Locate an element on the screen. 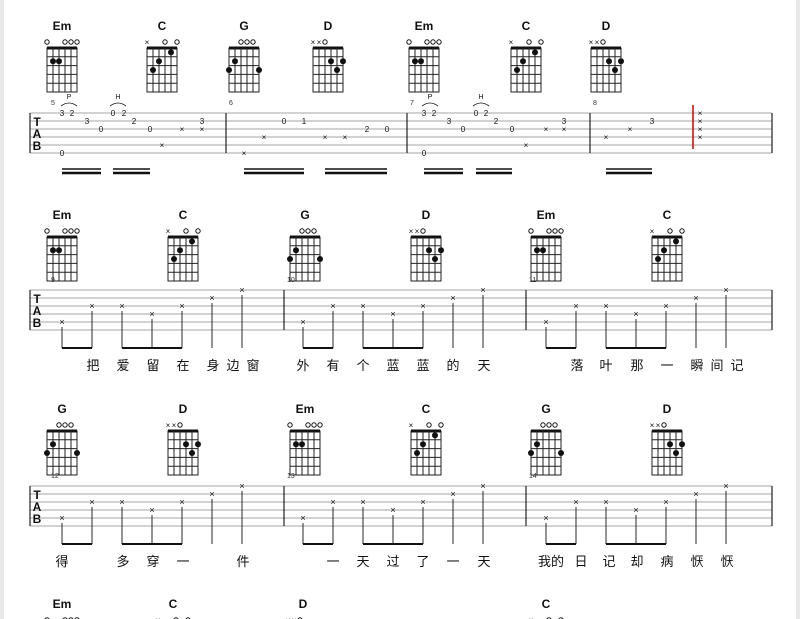  tab-clef-letter: T is located at coordinates (37, 299).